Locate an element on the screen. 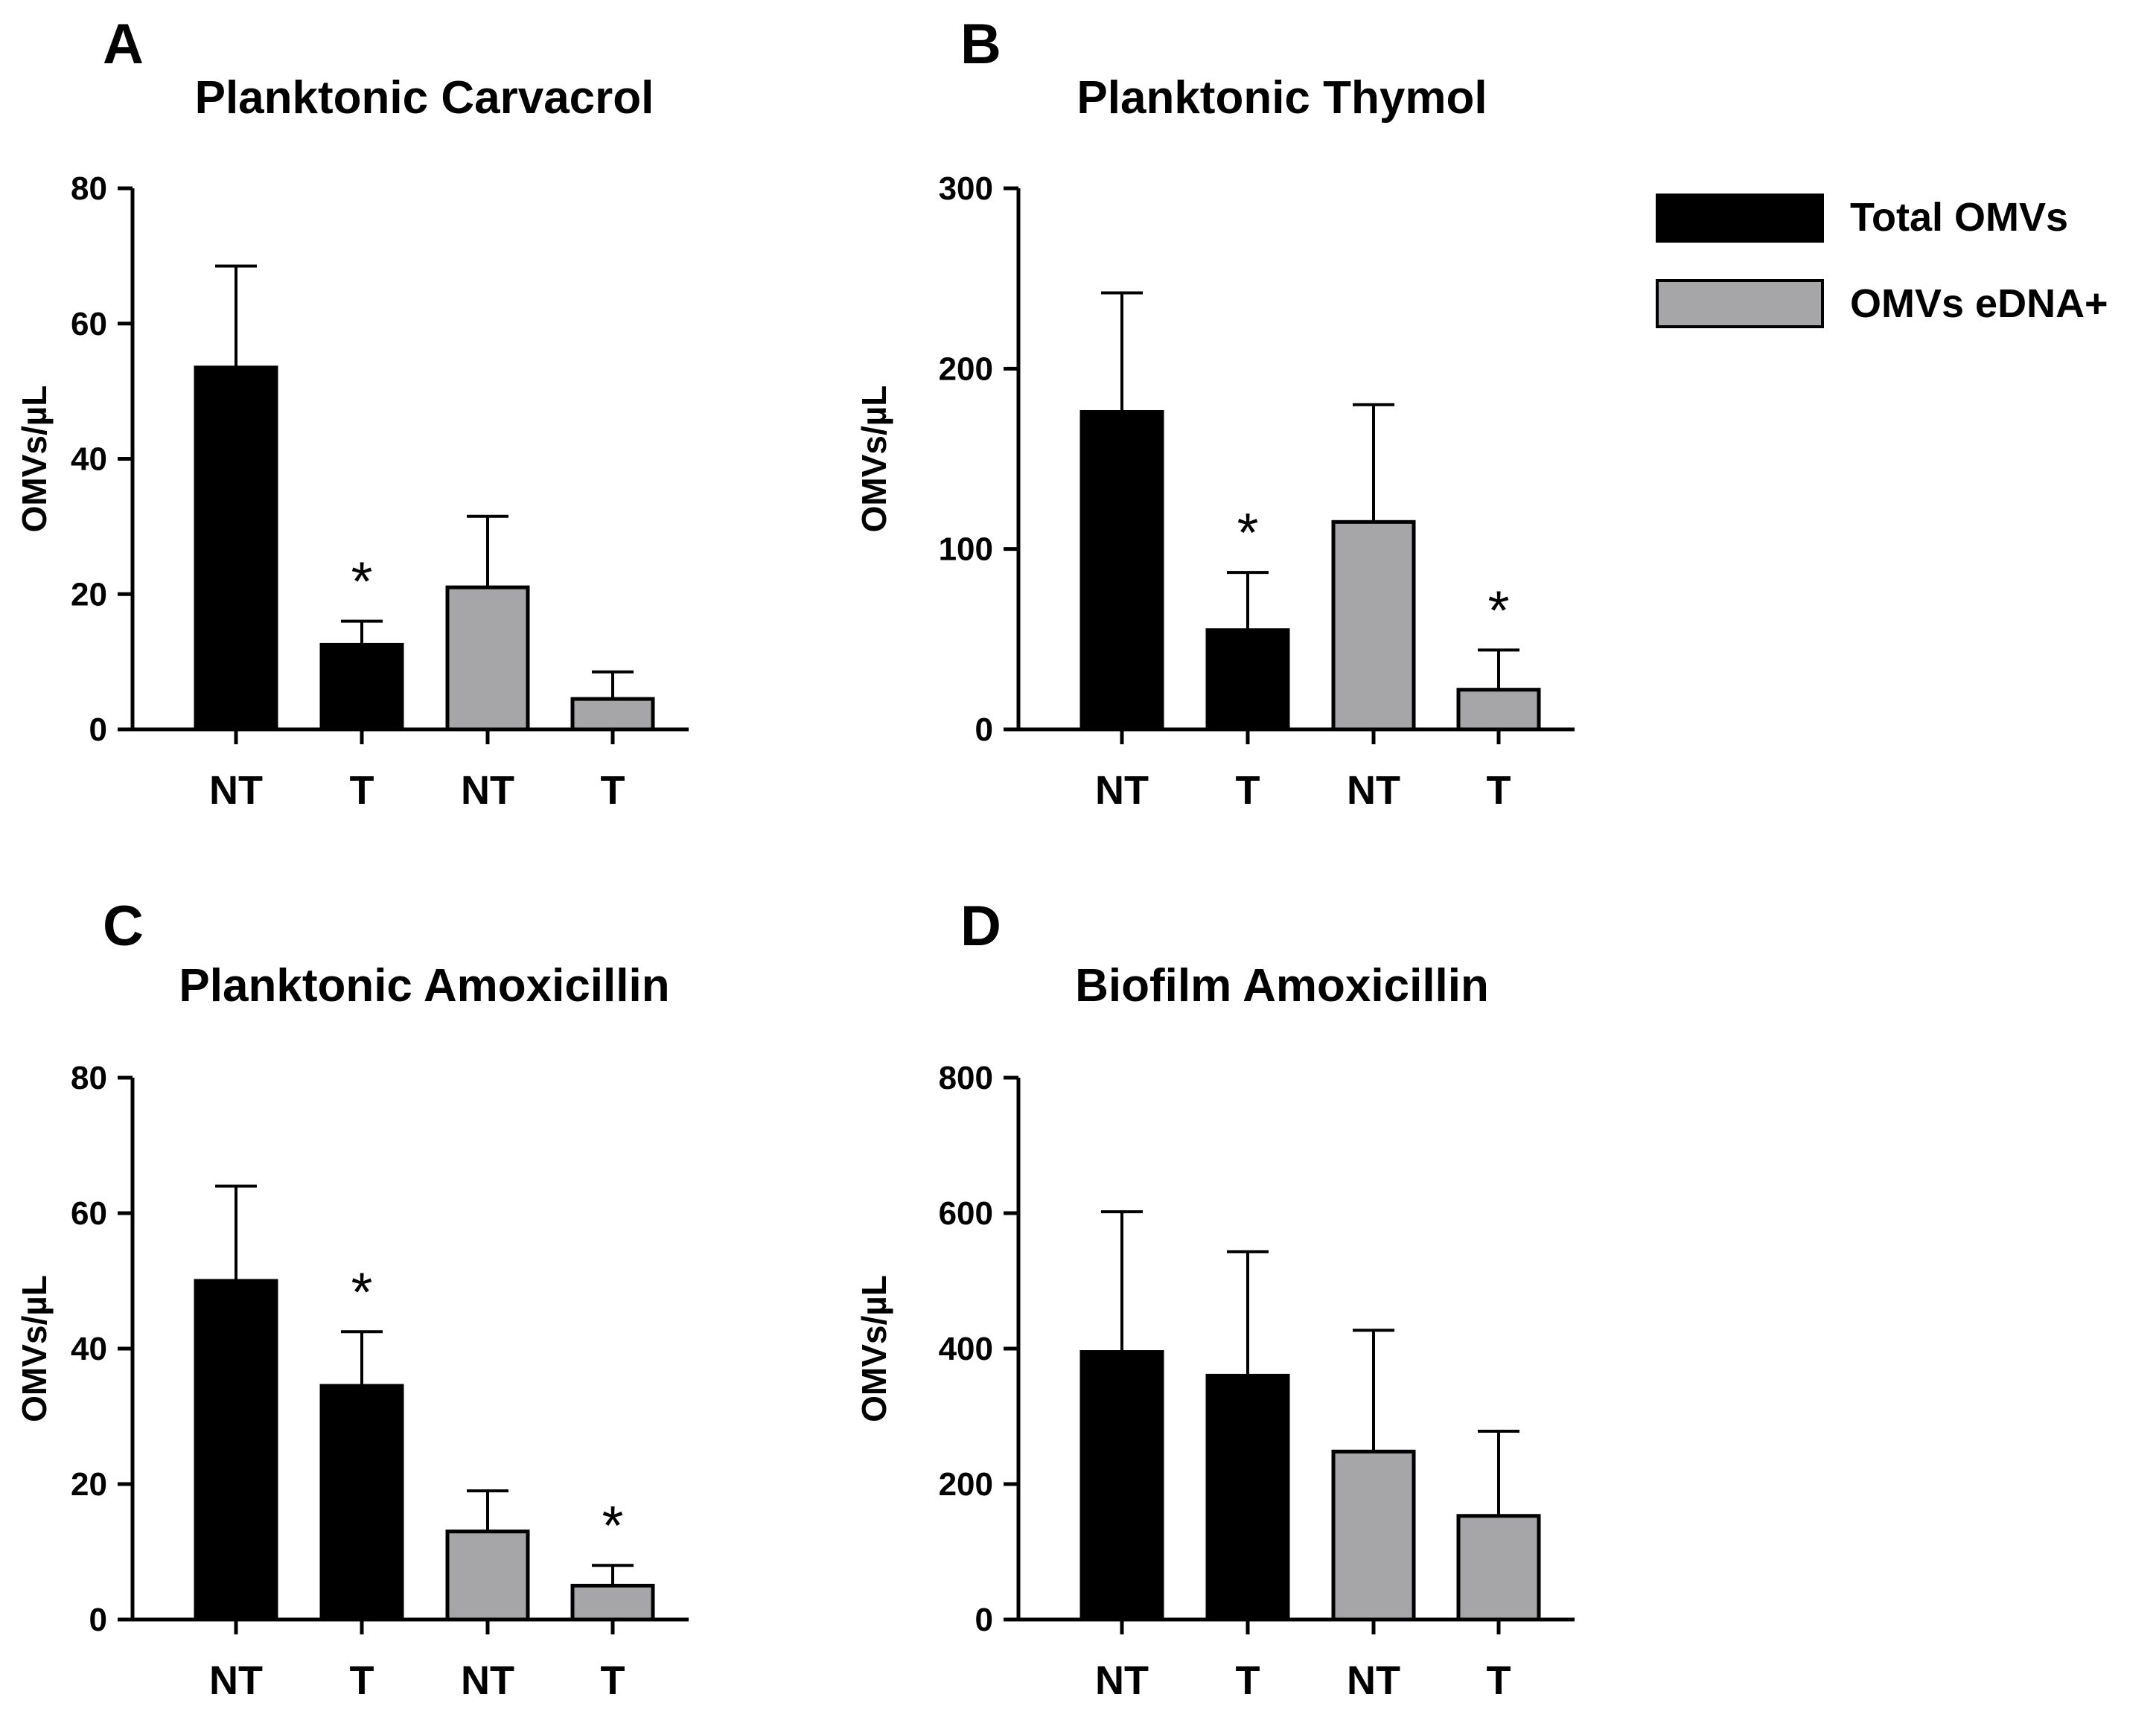 The height and width of the screenshot is (1720, 2156). legend-swatch-total-omvs is located at coordinates (1740, 218).